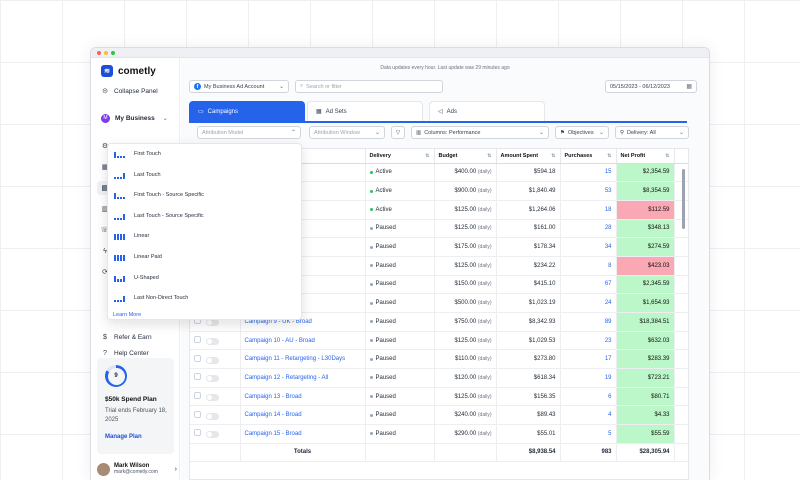 The image size is (800, 480). Describe the element at coordinates (645, 359) in the screenshot. I see `net-profit-cell: $283.39` at that location.